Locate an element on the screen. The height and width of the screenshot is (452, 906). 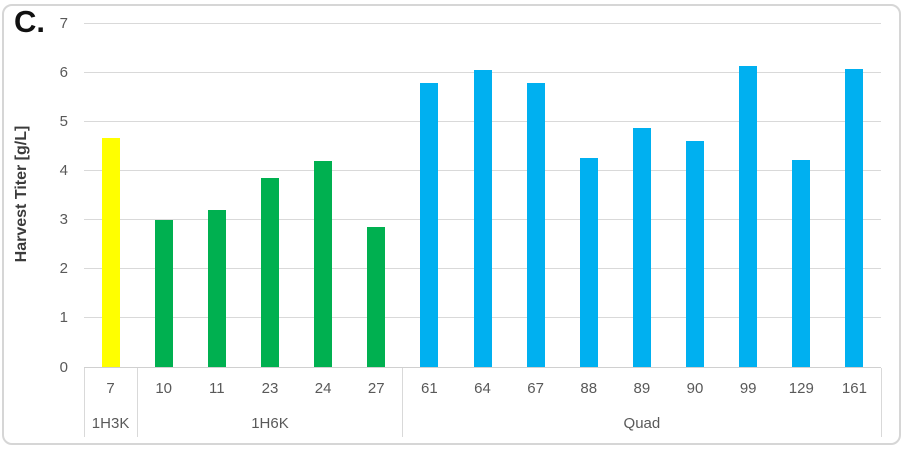
group-label: 1H6K is located at coordinates (270, 423).